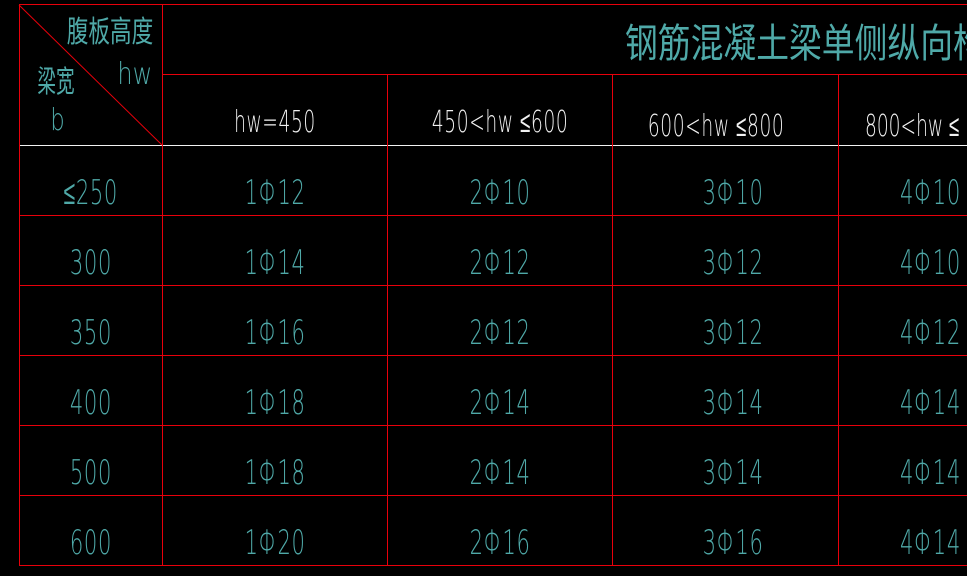  Describe the element at coordinates (275, 122) in the screenshot. I see `column-header: hw=450` at that location.